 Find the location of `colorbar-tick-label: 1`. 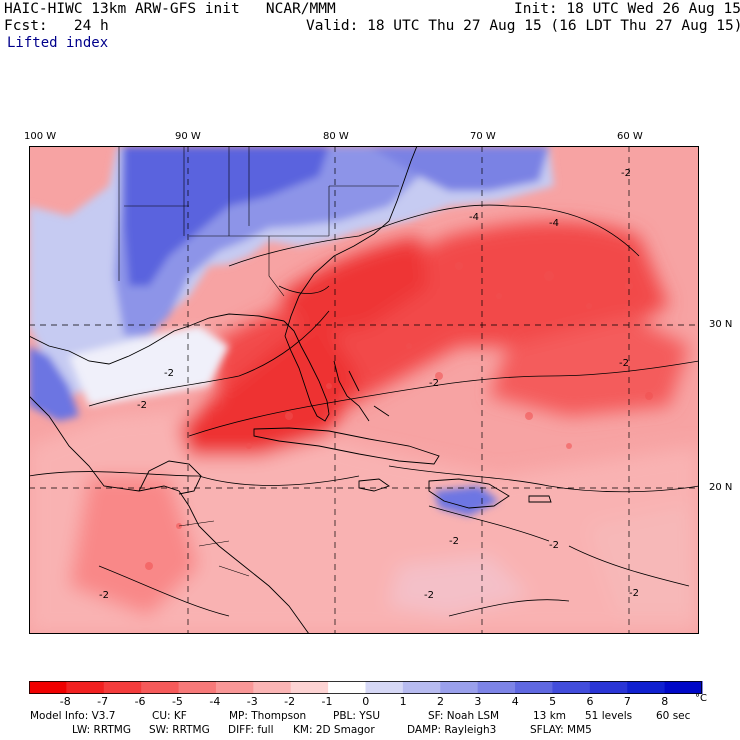

colorbar-tick-label: 1 is located at coordinates (403, 701).